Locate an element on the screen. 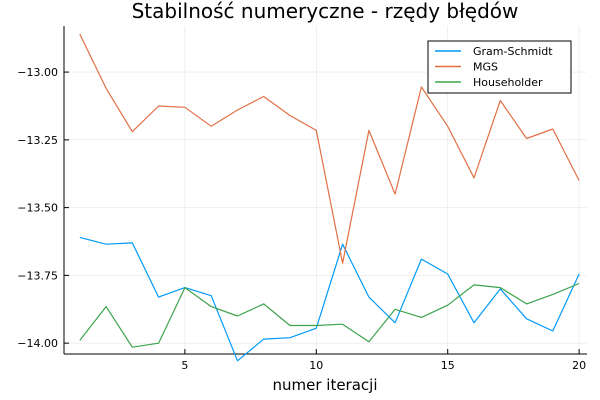  legend-label-gram-schmidt: Gram-Schmidt is located at coordinates (513, 51).